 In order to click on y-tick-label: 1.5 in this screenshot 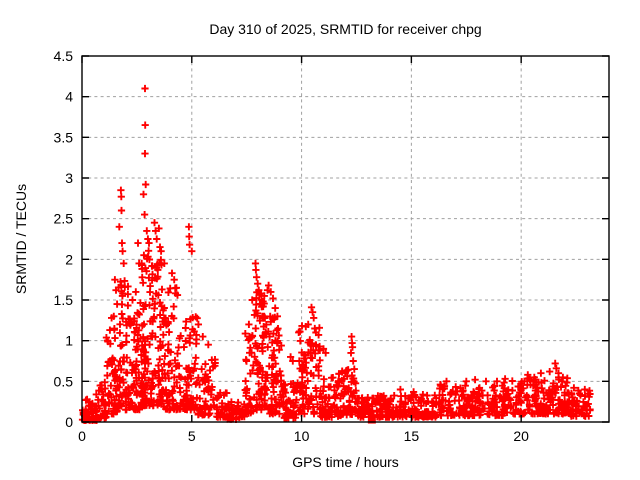, I will do `click(64, 300)`.